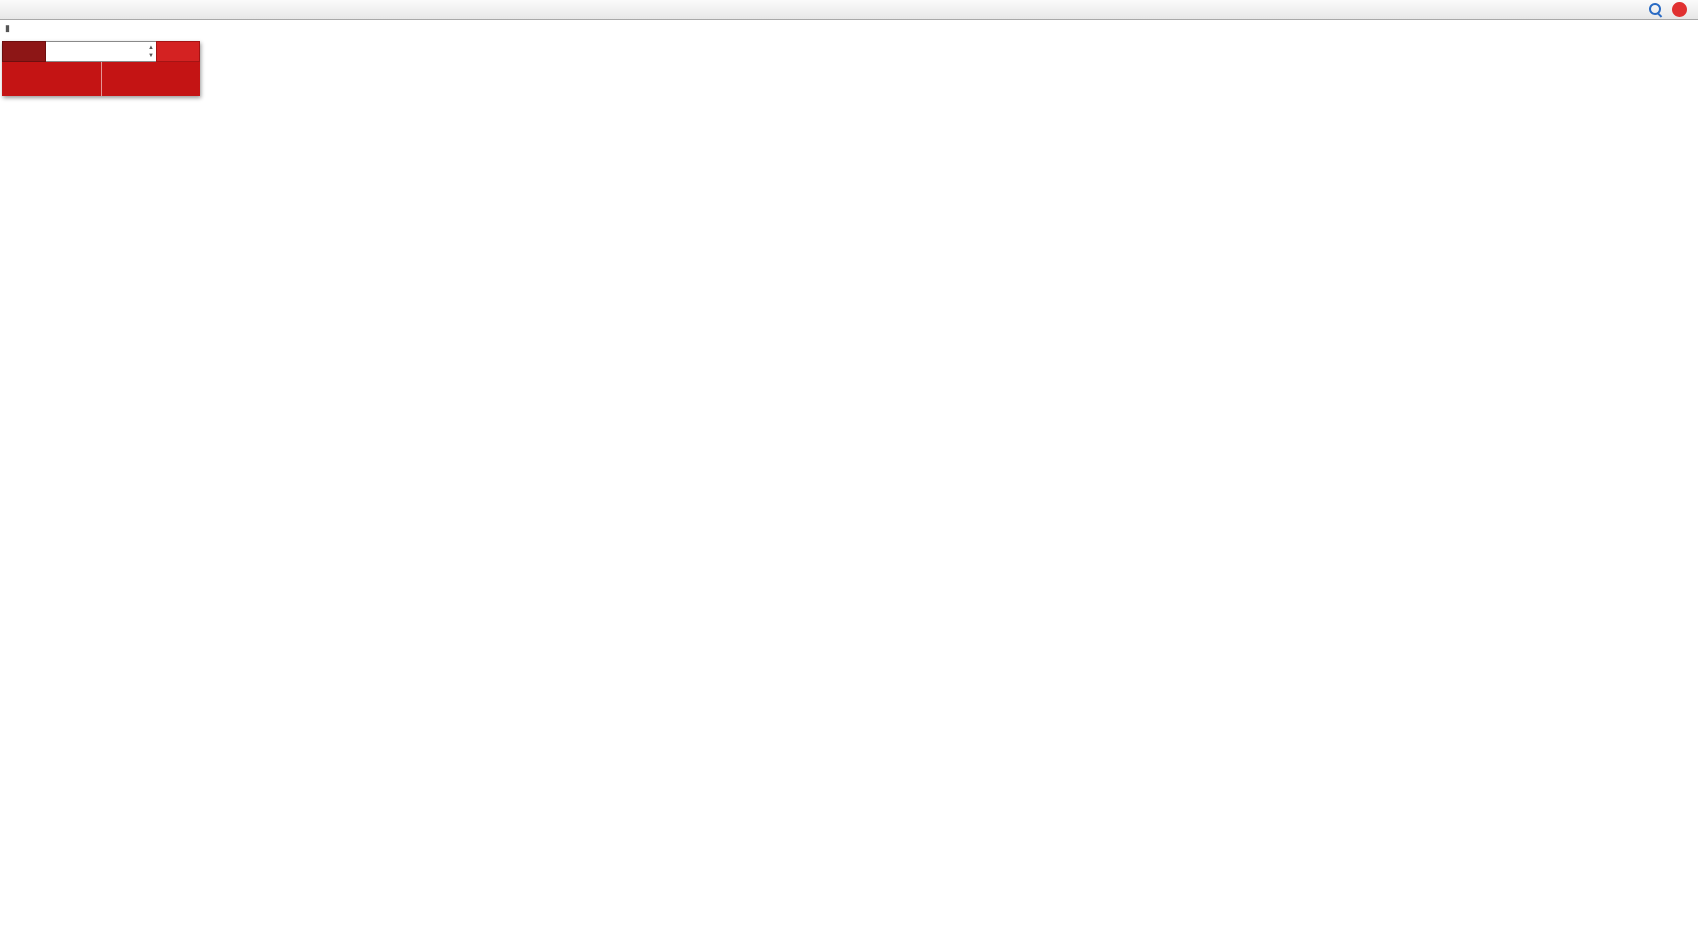 Image resolution: width=1698 pixels, height=943 pixels. What do you see at coordinates (849, 10) in the screenshot?
I see `toolbar` at bounding box center [849, 10].